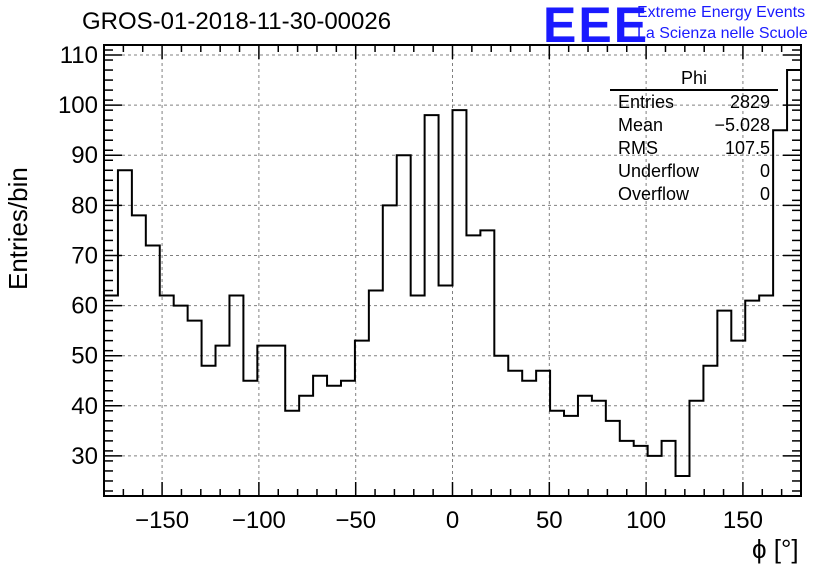  I want to click on stats-row-underflow: Underflow 0, so click(694, 171).